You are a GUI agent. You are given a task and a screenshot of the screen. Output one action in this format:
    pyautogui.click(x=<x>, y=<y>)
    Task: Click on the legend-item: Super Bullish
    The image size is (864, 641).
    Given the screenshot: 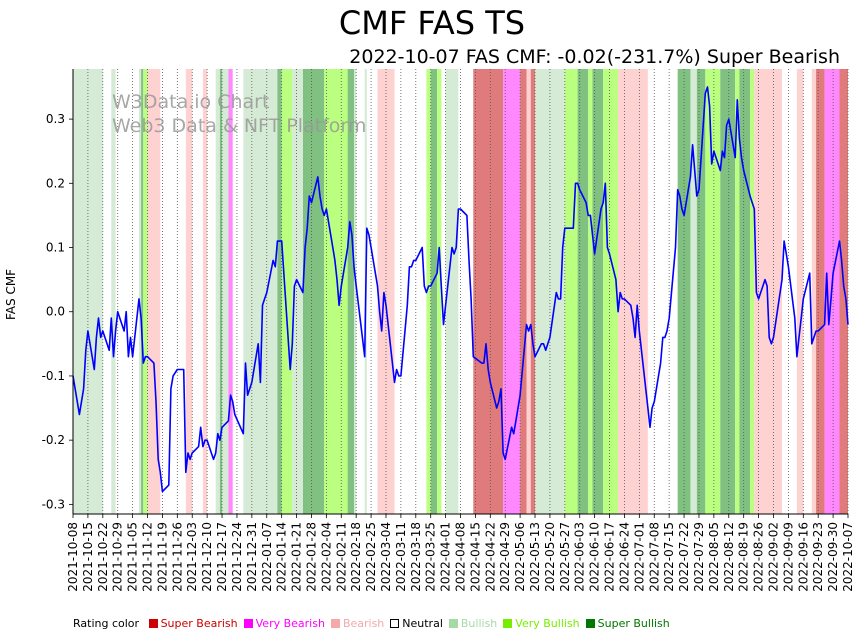 What is the action you would take?
    pyautogui.click(x=627, y=623)
    